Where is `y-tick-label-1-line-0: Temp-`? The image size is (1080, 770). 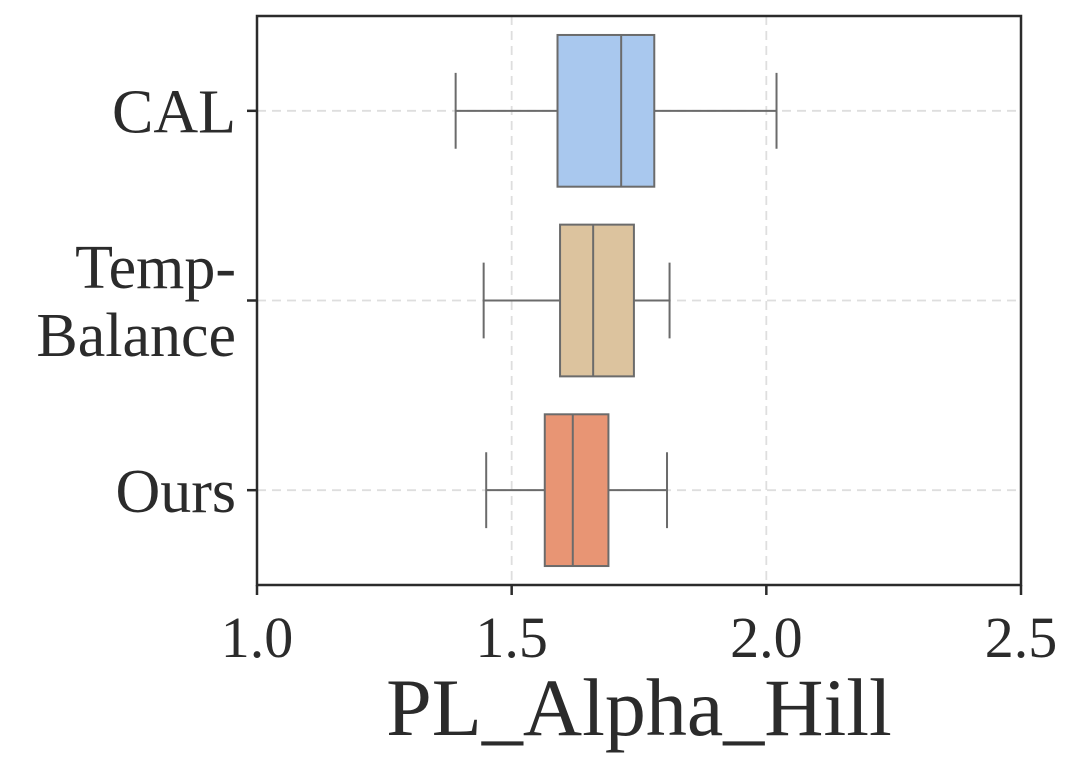 y-tick-label-1-line-0: Temp- is located at coordinates (155, 268).